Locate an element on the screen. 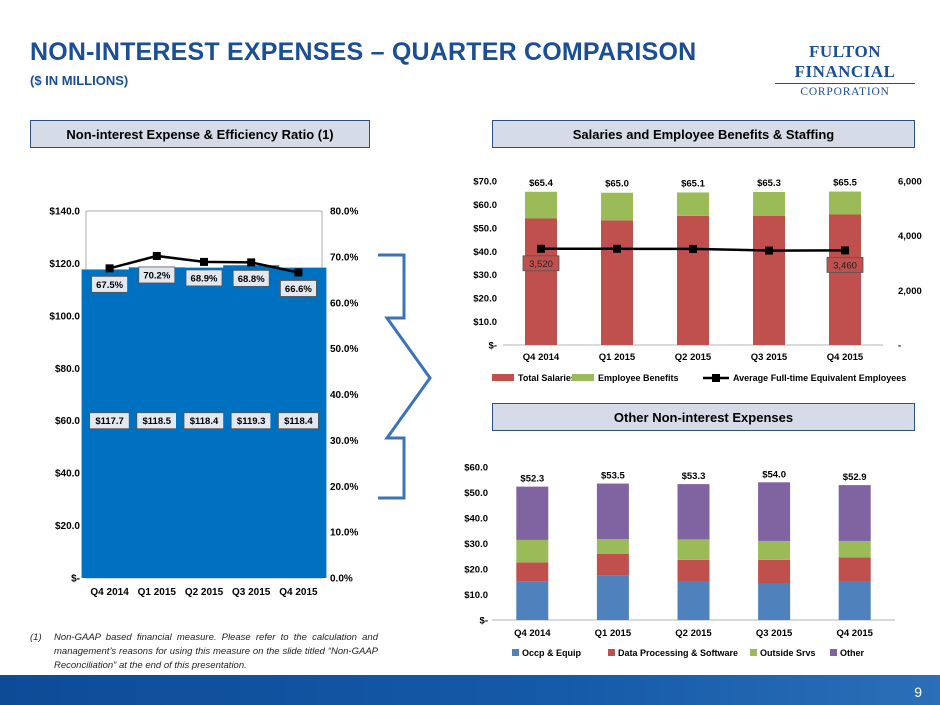 This screenshot has width=940, height=705. chart2-x-tick: Q4 2015 is located at coordinates (845, 357).